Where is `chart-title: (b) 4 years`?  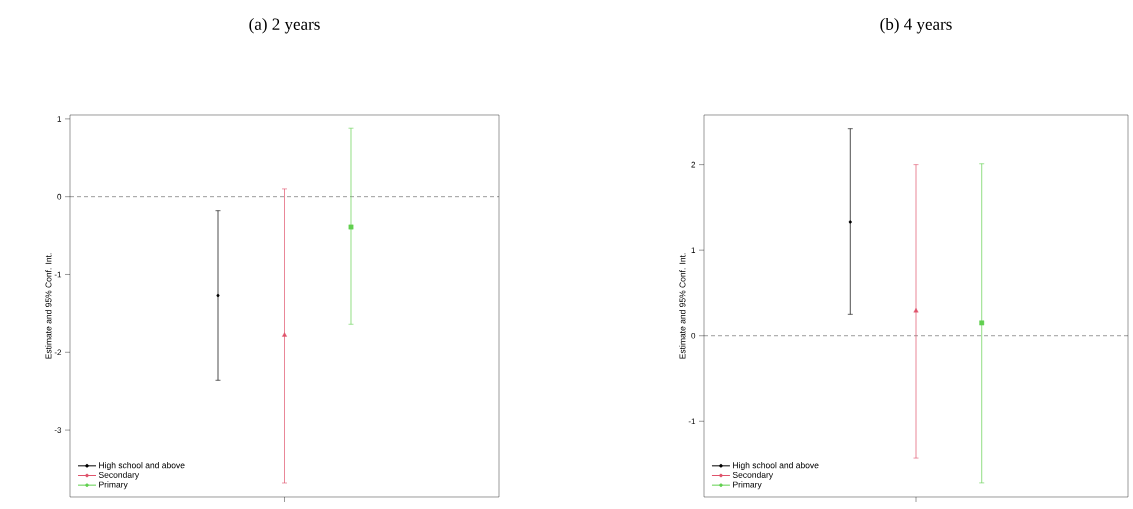
chart-title: (b) 4 years is located at coordinates (916, 26).